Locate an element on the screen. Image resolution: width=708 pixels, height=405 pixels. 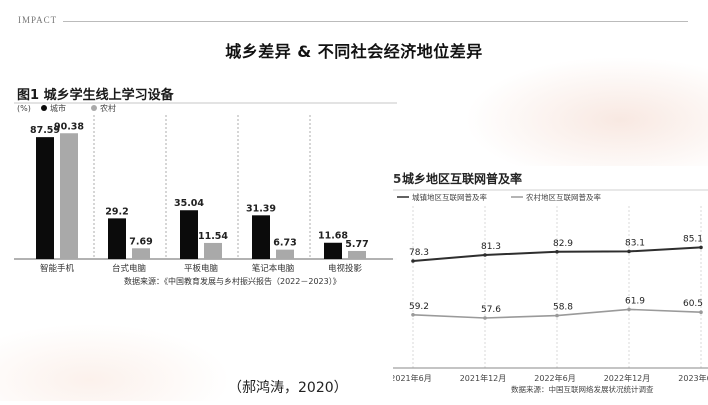
data-label: 83.1 is located at coordinates (635, 243).